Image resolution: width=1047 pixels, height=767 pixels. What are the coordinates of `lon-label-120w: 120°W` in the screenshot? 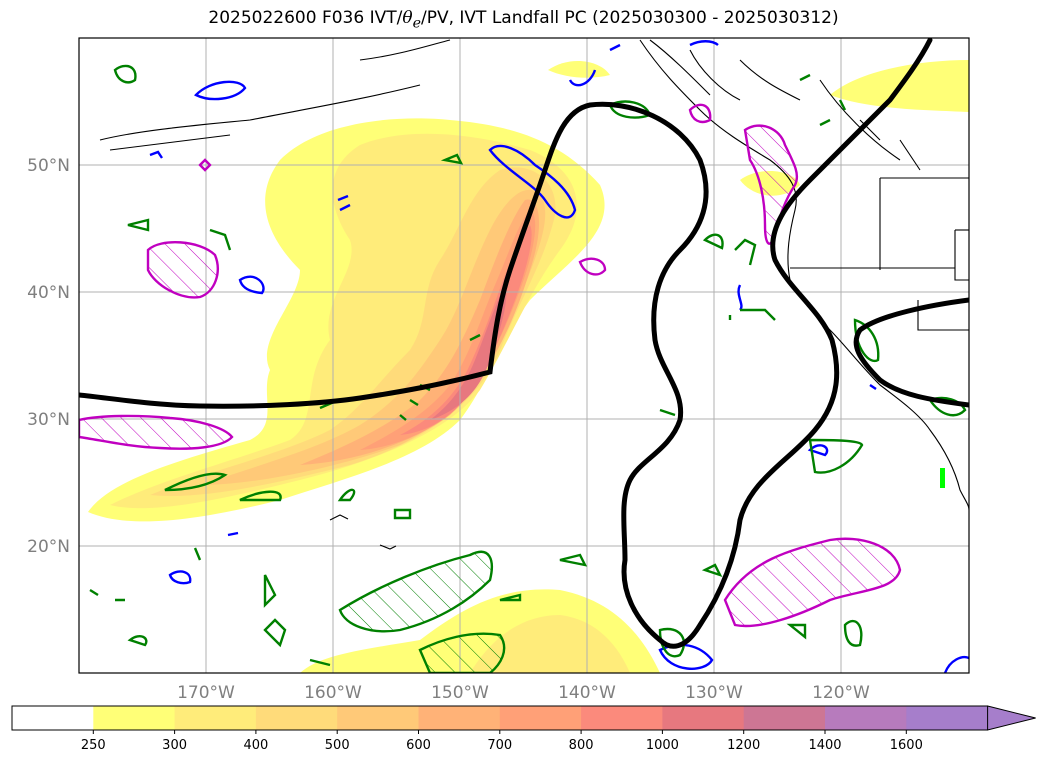 It's located at (841, 693).